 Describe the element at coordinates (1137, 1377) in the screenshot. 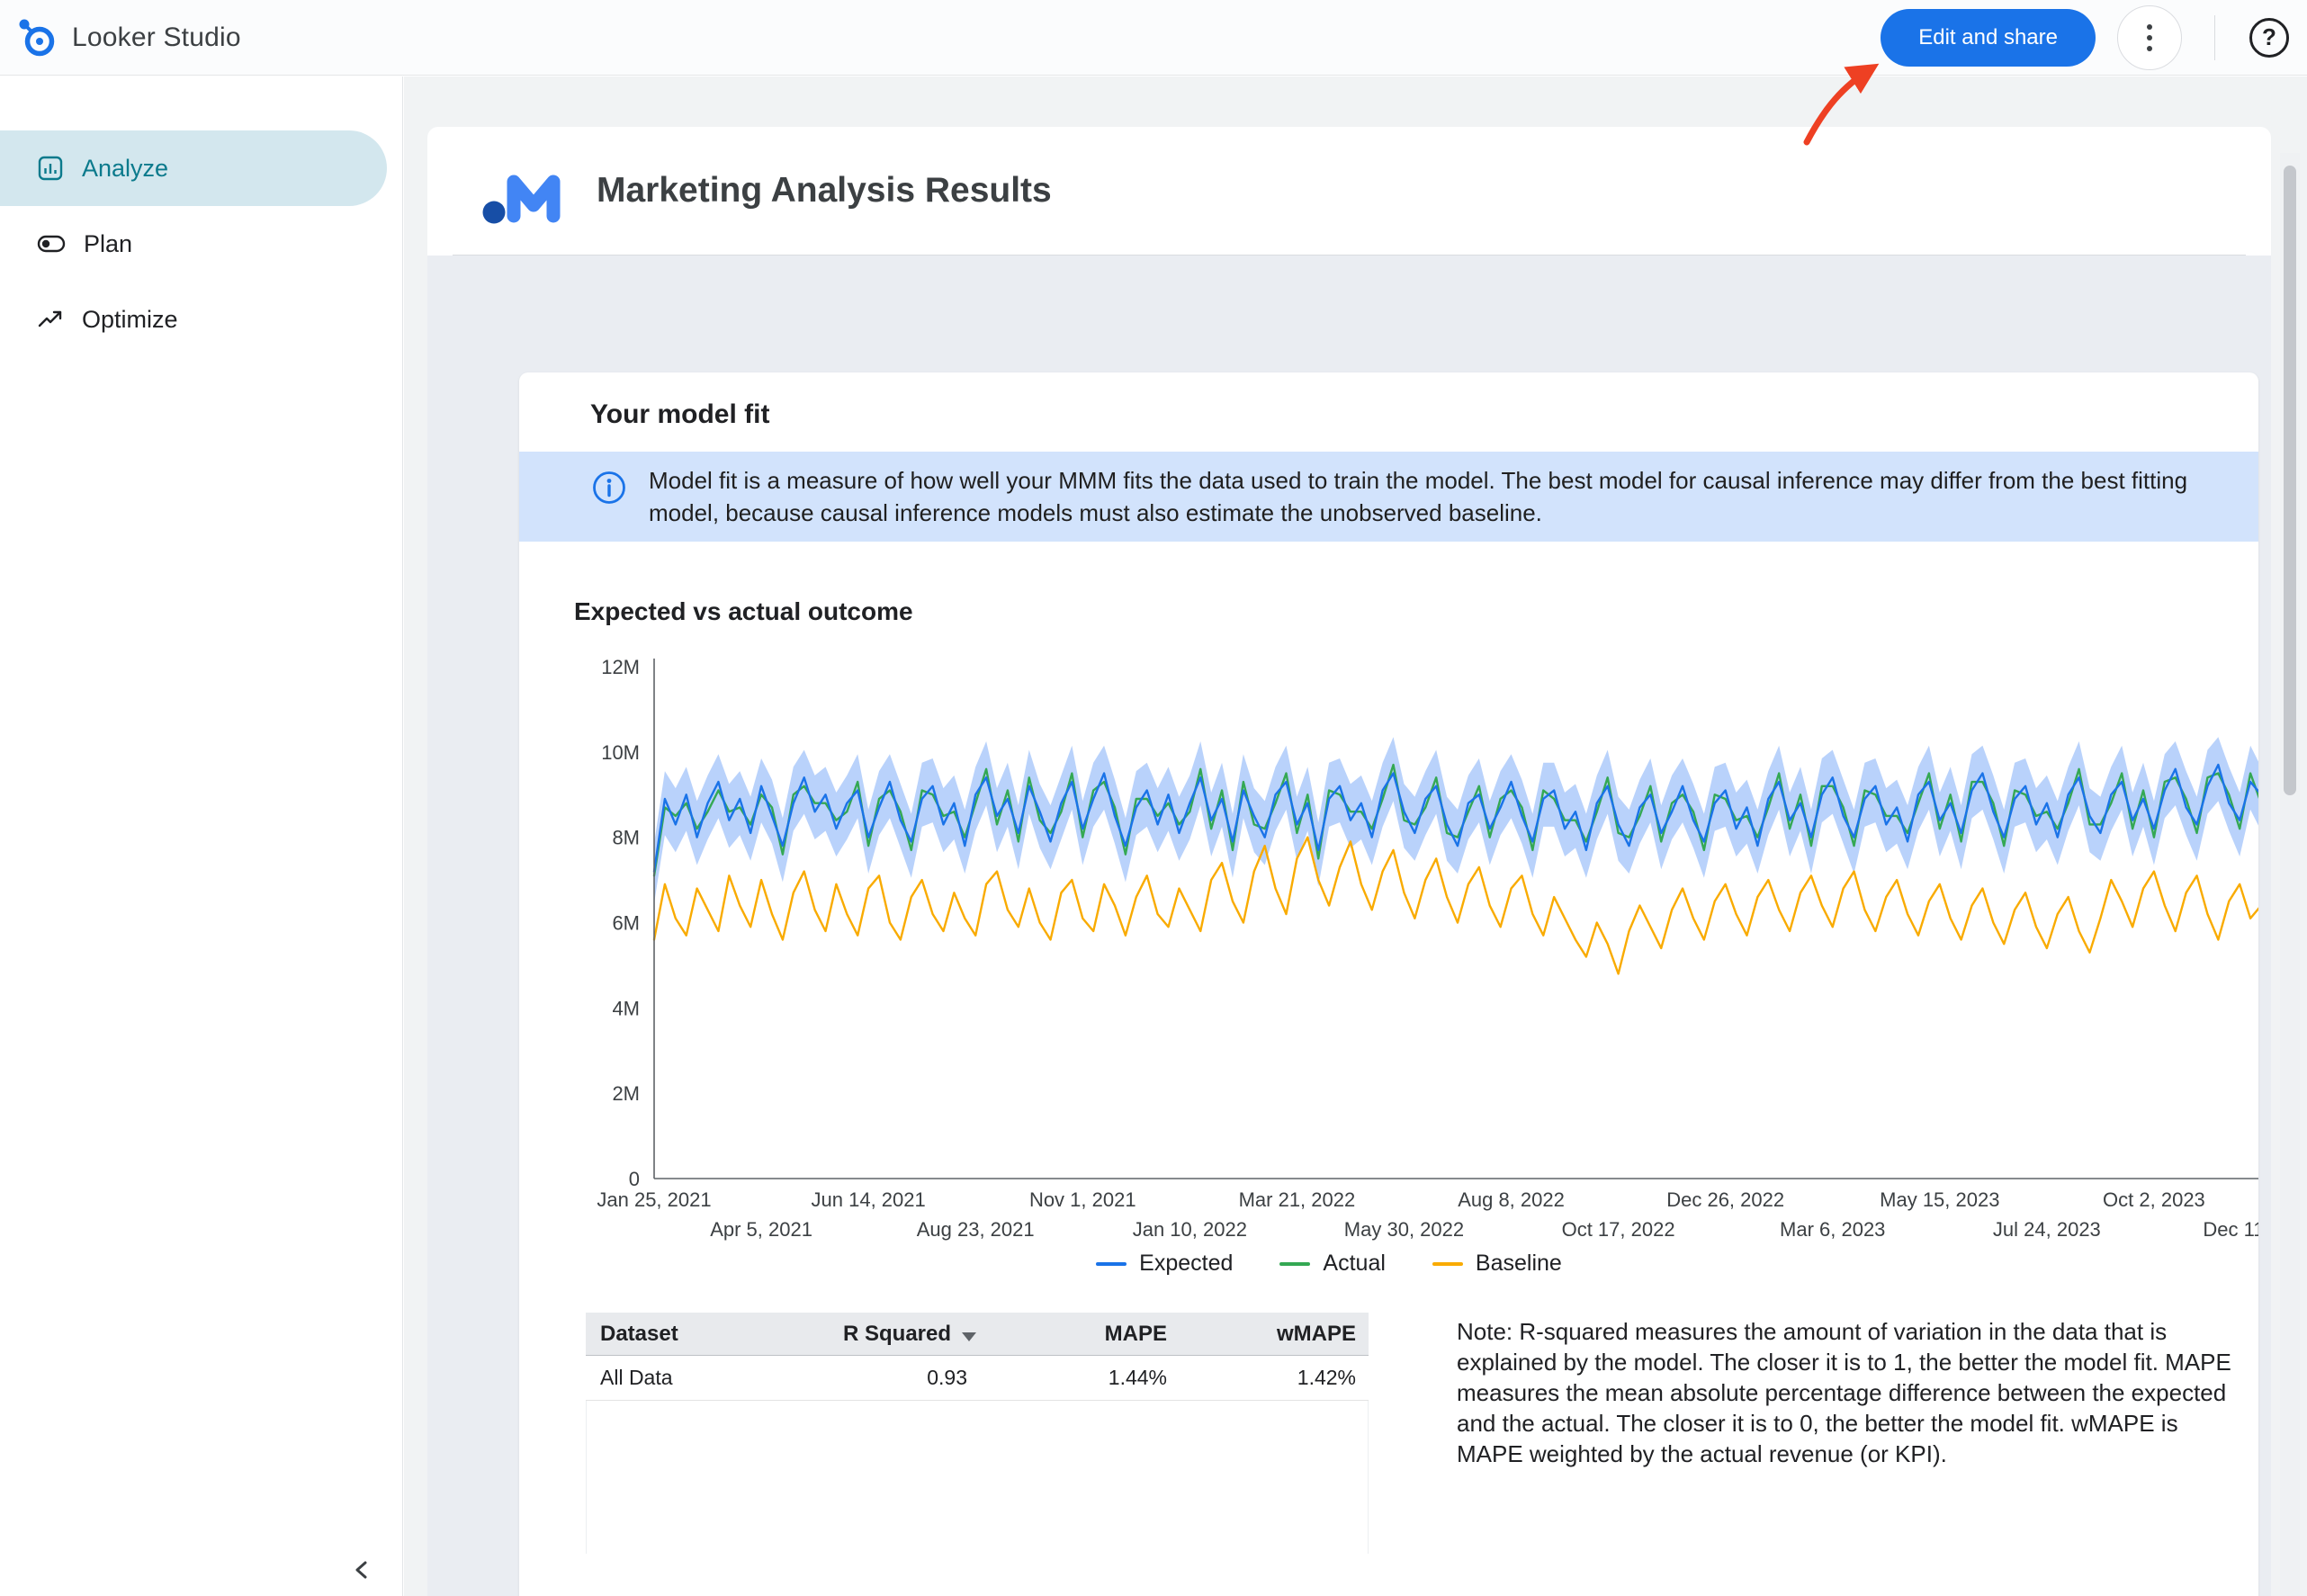

I see `mape-cell: 1.44%` at that location.